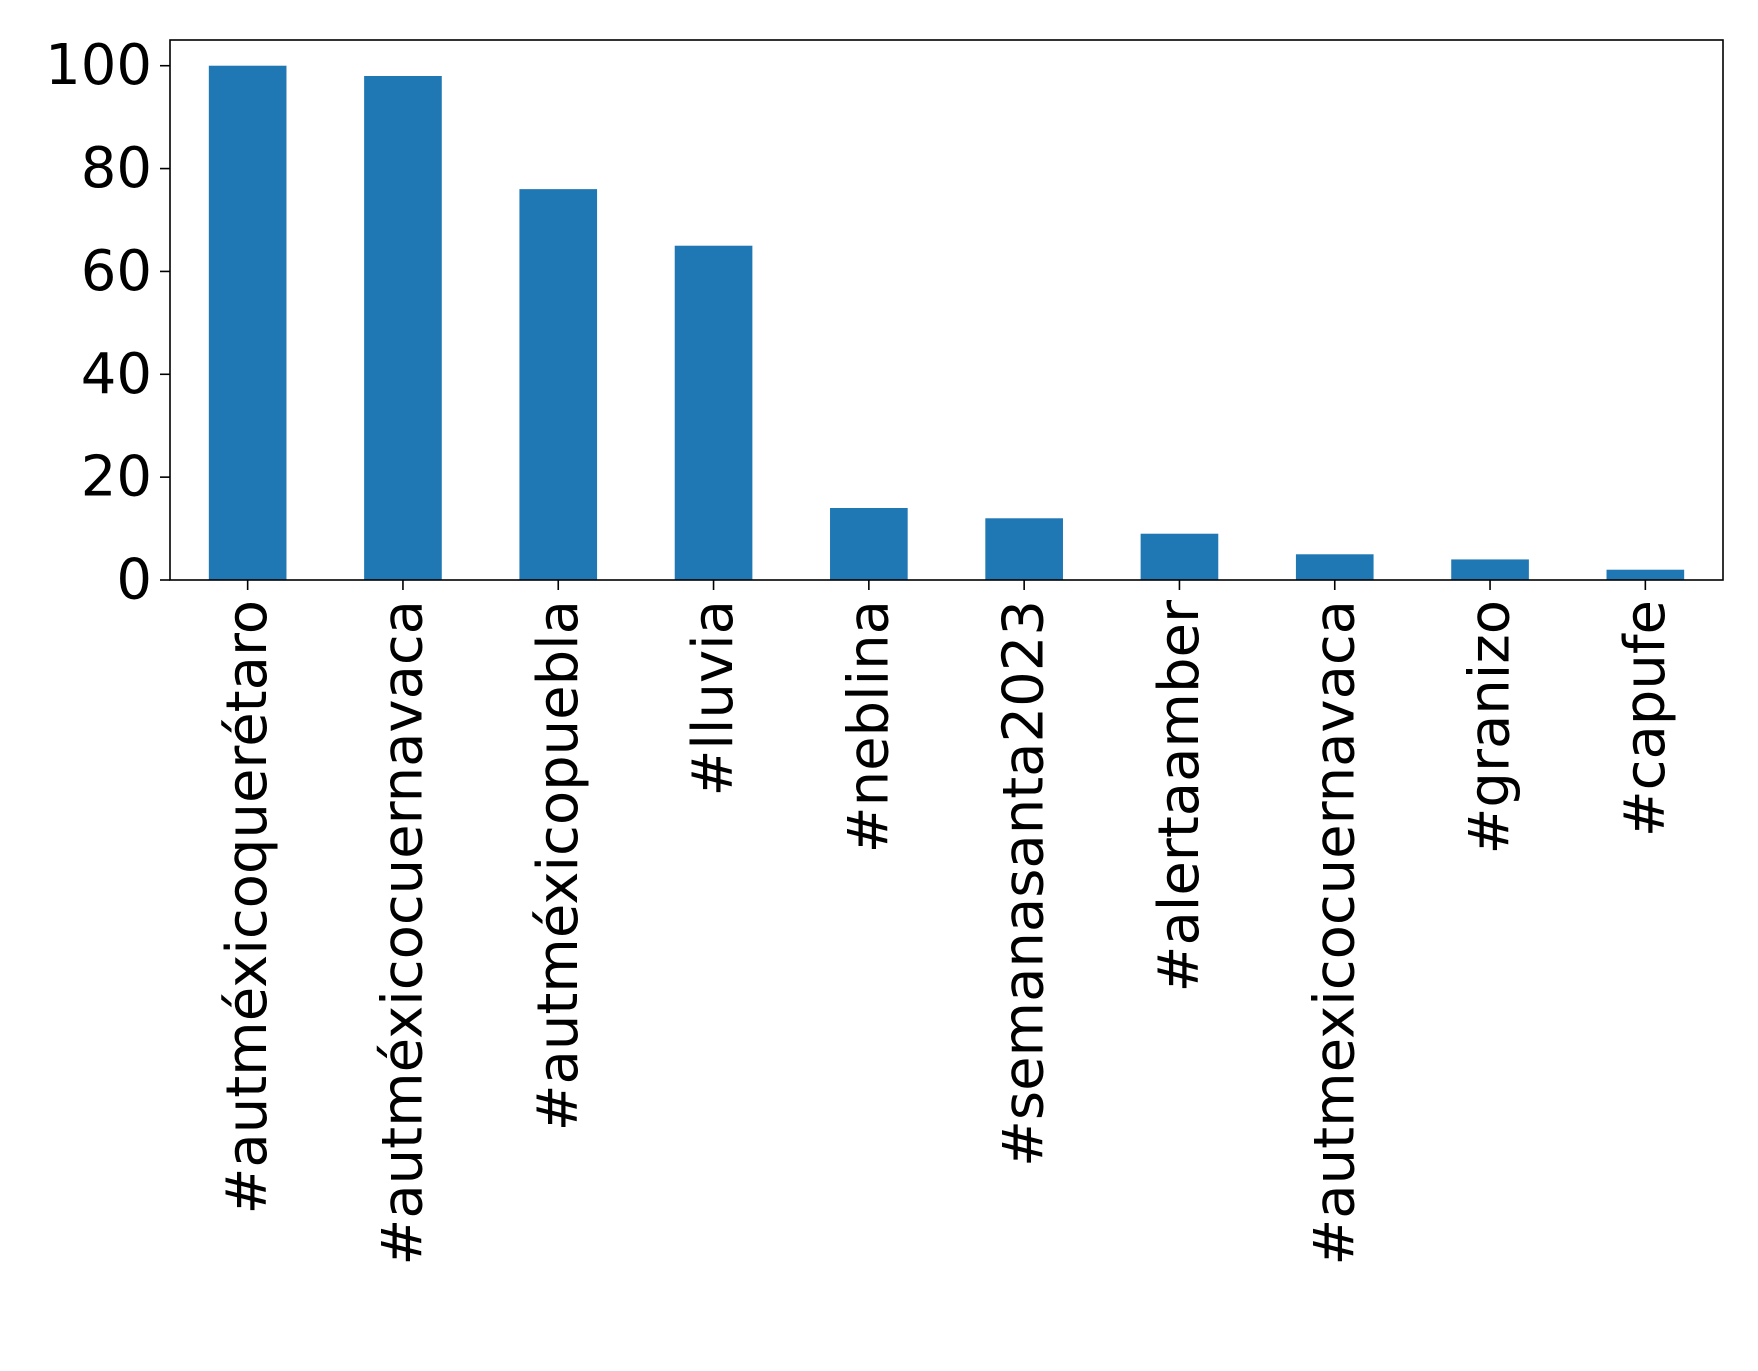 The image size is (1758, 1371). What do you see at coordinates (116, 374) in the screenshot?
I see `y-tick-label: 40` at bounding box center [116, 374].